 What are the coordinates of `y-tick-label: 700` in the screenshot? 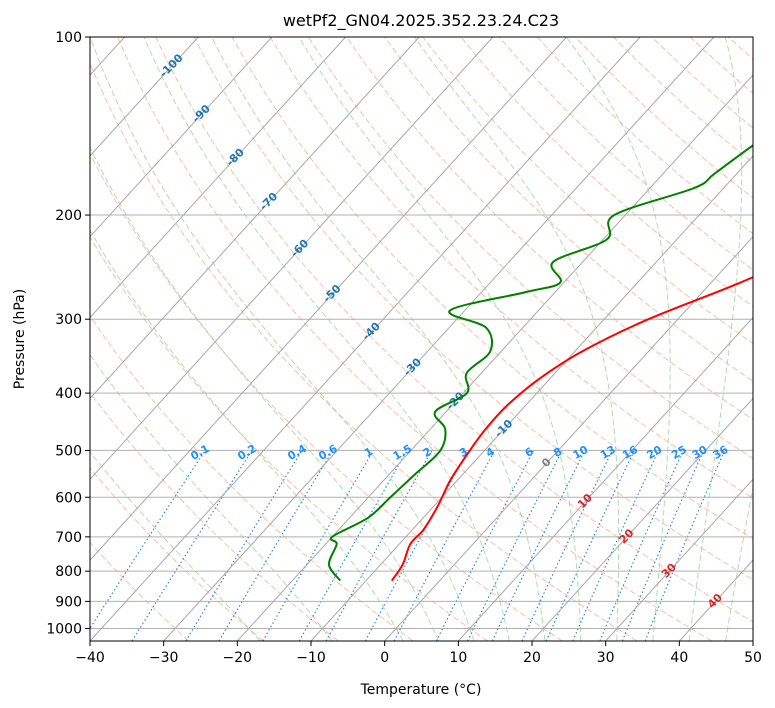 It's located at (68, 538).